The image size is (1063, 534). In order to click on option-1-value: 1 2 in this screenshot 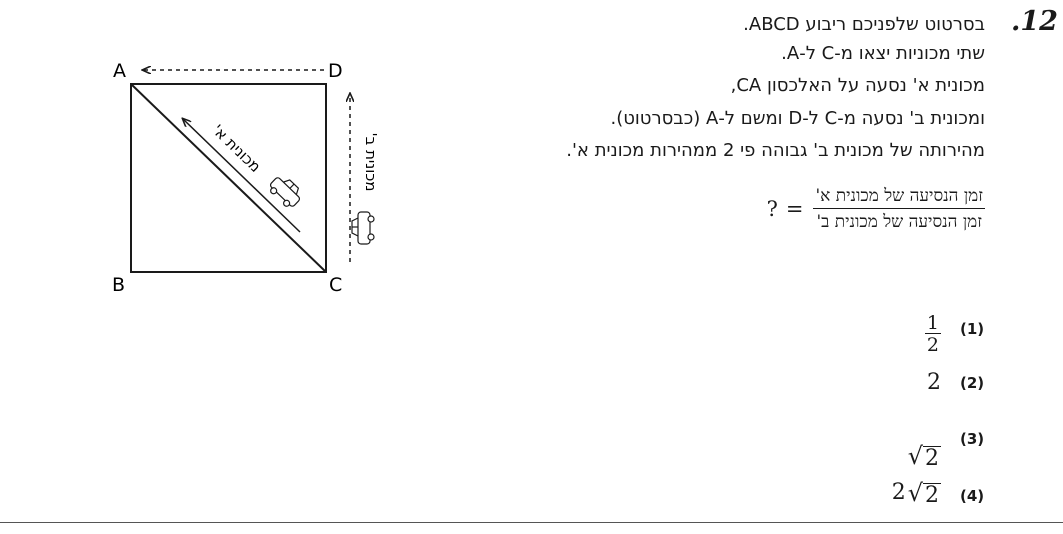, I will do `click(932, 333)`.